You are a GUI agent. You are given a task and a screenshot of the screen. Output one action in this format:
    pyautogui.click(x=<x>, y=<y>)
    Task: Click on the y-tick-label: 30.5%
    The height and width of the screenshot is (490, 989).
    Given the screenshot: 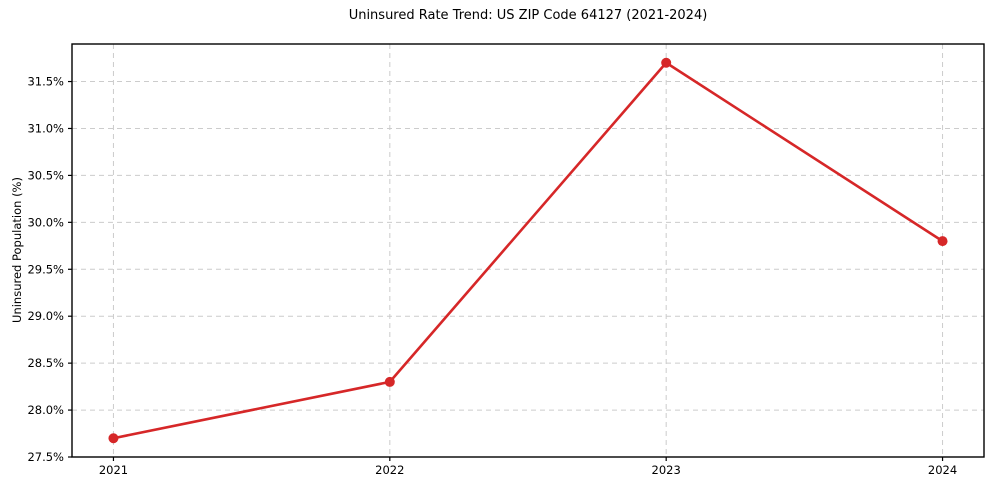 What is the action you would take?
    pyautogui.click(x=45, y=175)
    